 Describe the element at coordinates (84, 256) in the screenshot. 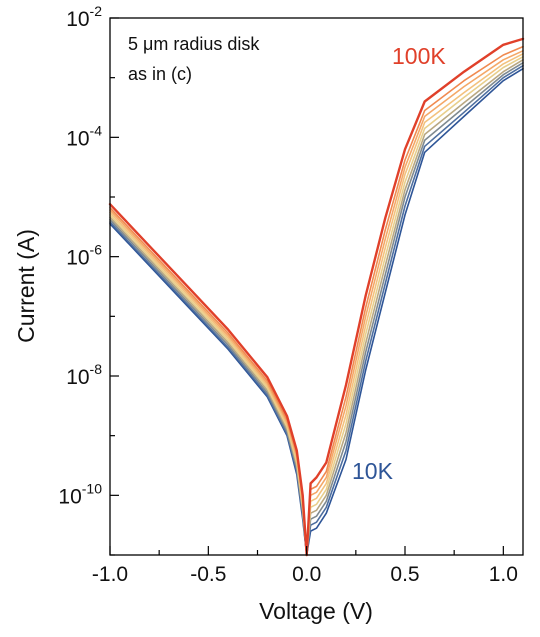

I see `y-tick-label: 10⁻⁶` at that location.